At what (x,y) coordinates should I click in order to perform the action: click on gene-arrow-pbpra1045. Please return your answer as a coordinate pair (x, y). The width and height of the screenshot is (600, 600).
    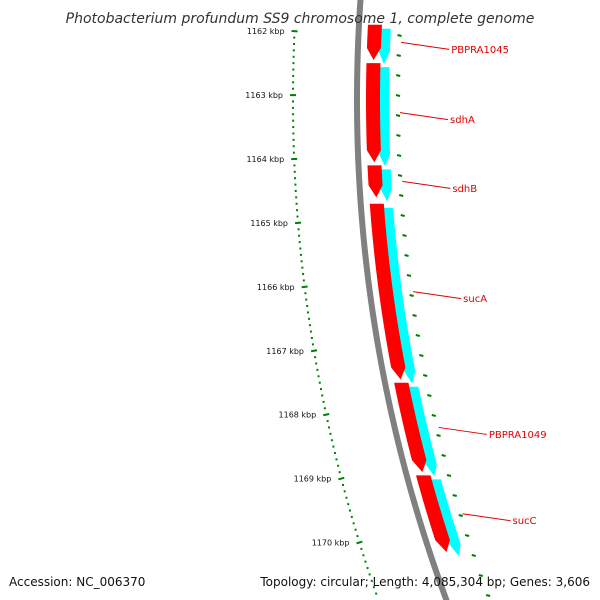
    Looking at the image, I should click on (374, 42).